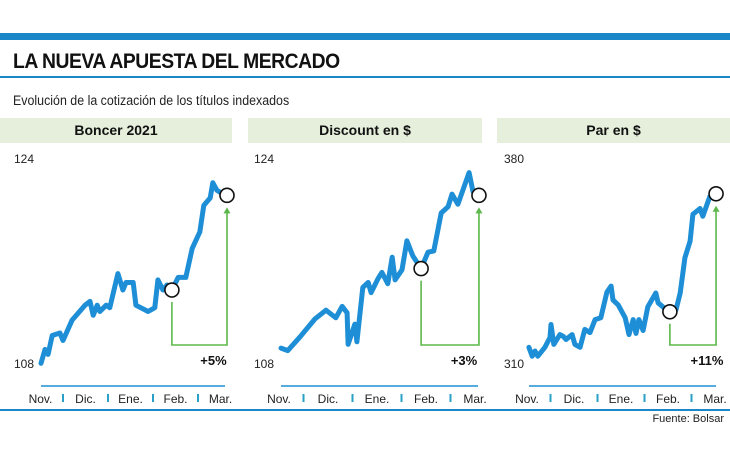 This screenshot has width=730, height=460. Describe the element at coordinates (707, 360) in the screenshot. I see `change-label: +11%` at that location.